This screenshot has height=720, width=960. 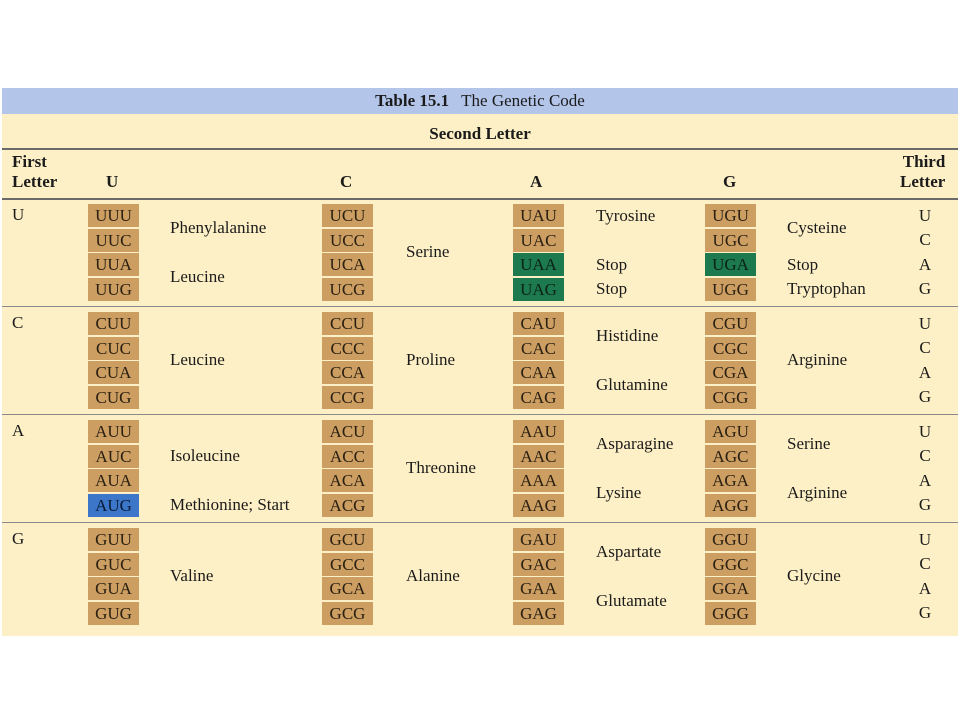 What do you see at coordinates (631, 600) in the screenshot?
I see `amino-acid-label: Glutamate` at bounding box center [631, 600].